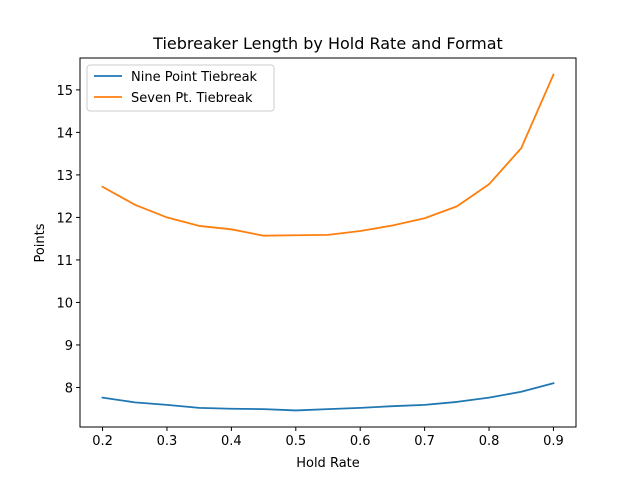 The height and width of the screenshot is (480, 640). Describe the element at coordinates (64, 91) in the screenshot. I see `y-tick-label: 15` at that location.